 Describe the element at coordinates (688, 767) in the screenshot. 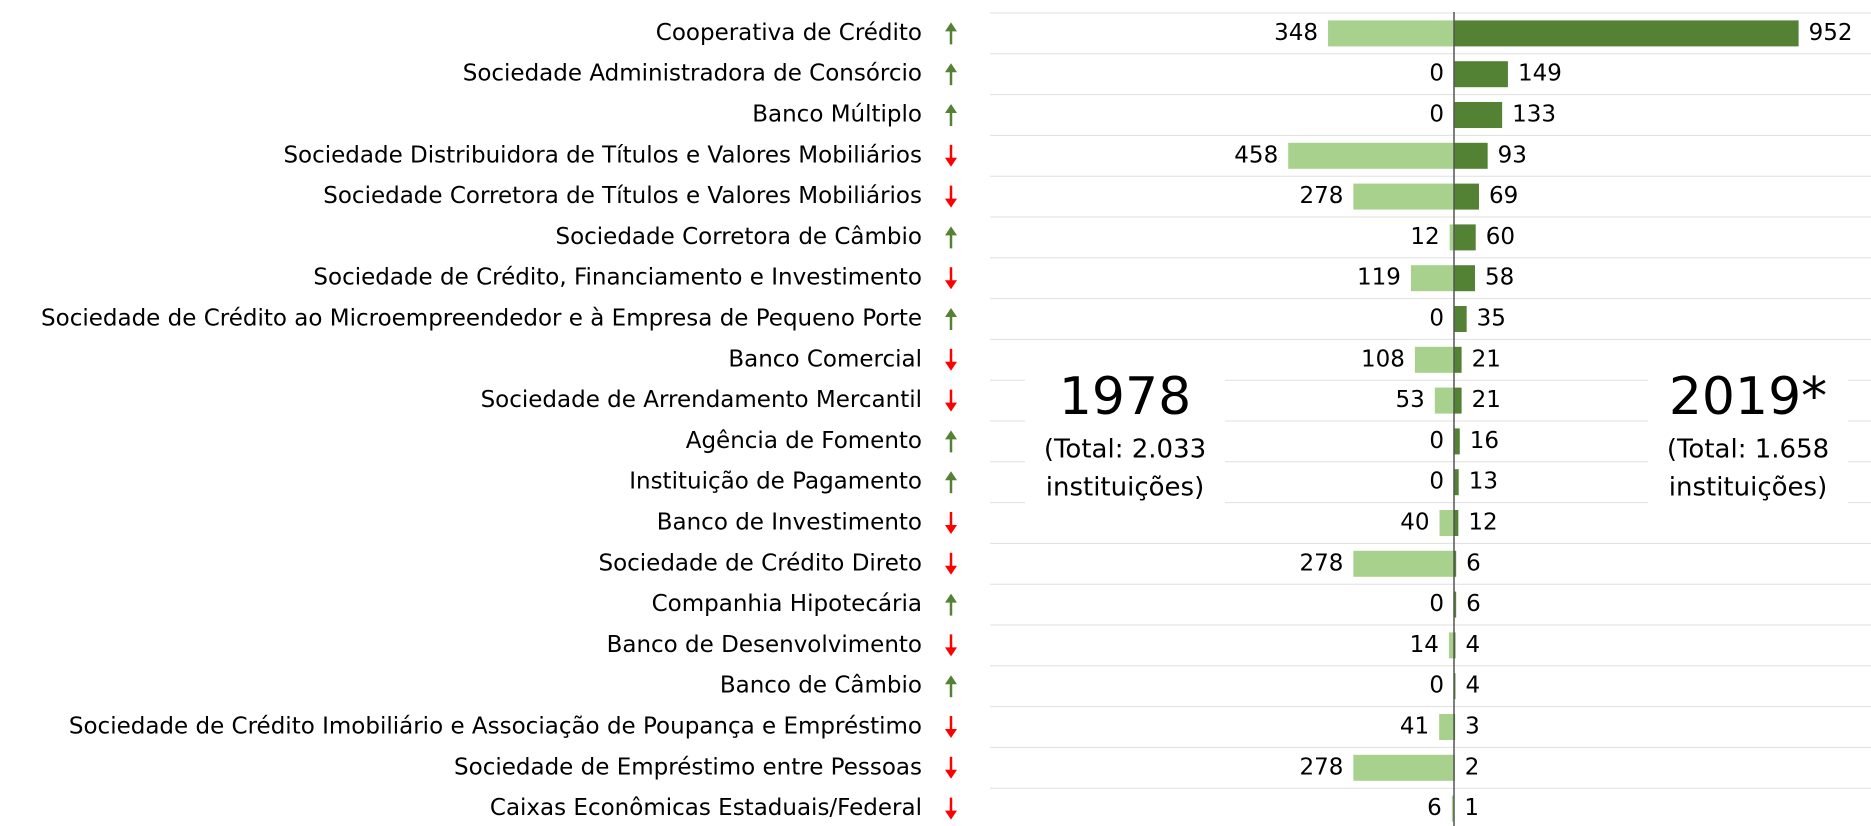

I see `category-label: Sociedade de Empréstimo entre Pessoas` at that location.